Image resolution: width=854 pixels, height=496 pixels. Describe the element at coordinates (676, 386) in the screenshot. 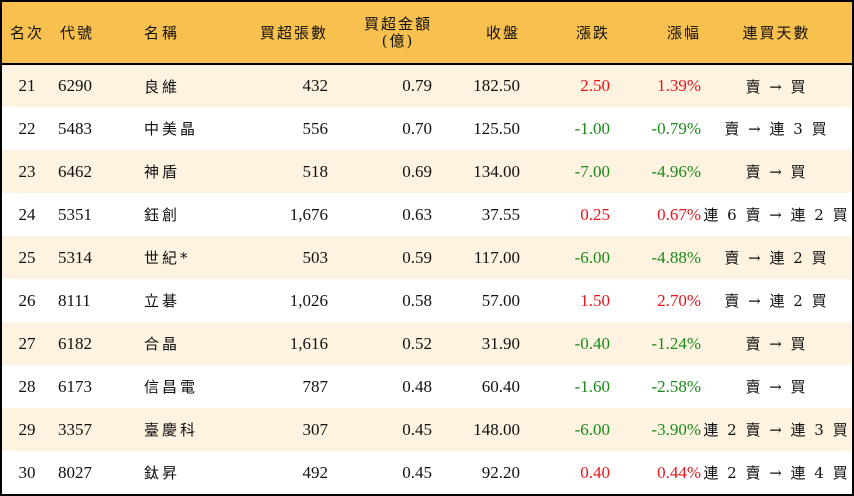

I see `cell-change-pct: -2.58%` at that location.